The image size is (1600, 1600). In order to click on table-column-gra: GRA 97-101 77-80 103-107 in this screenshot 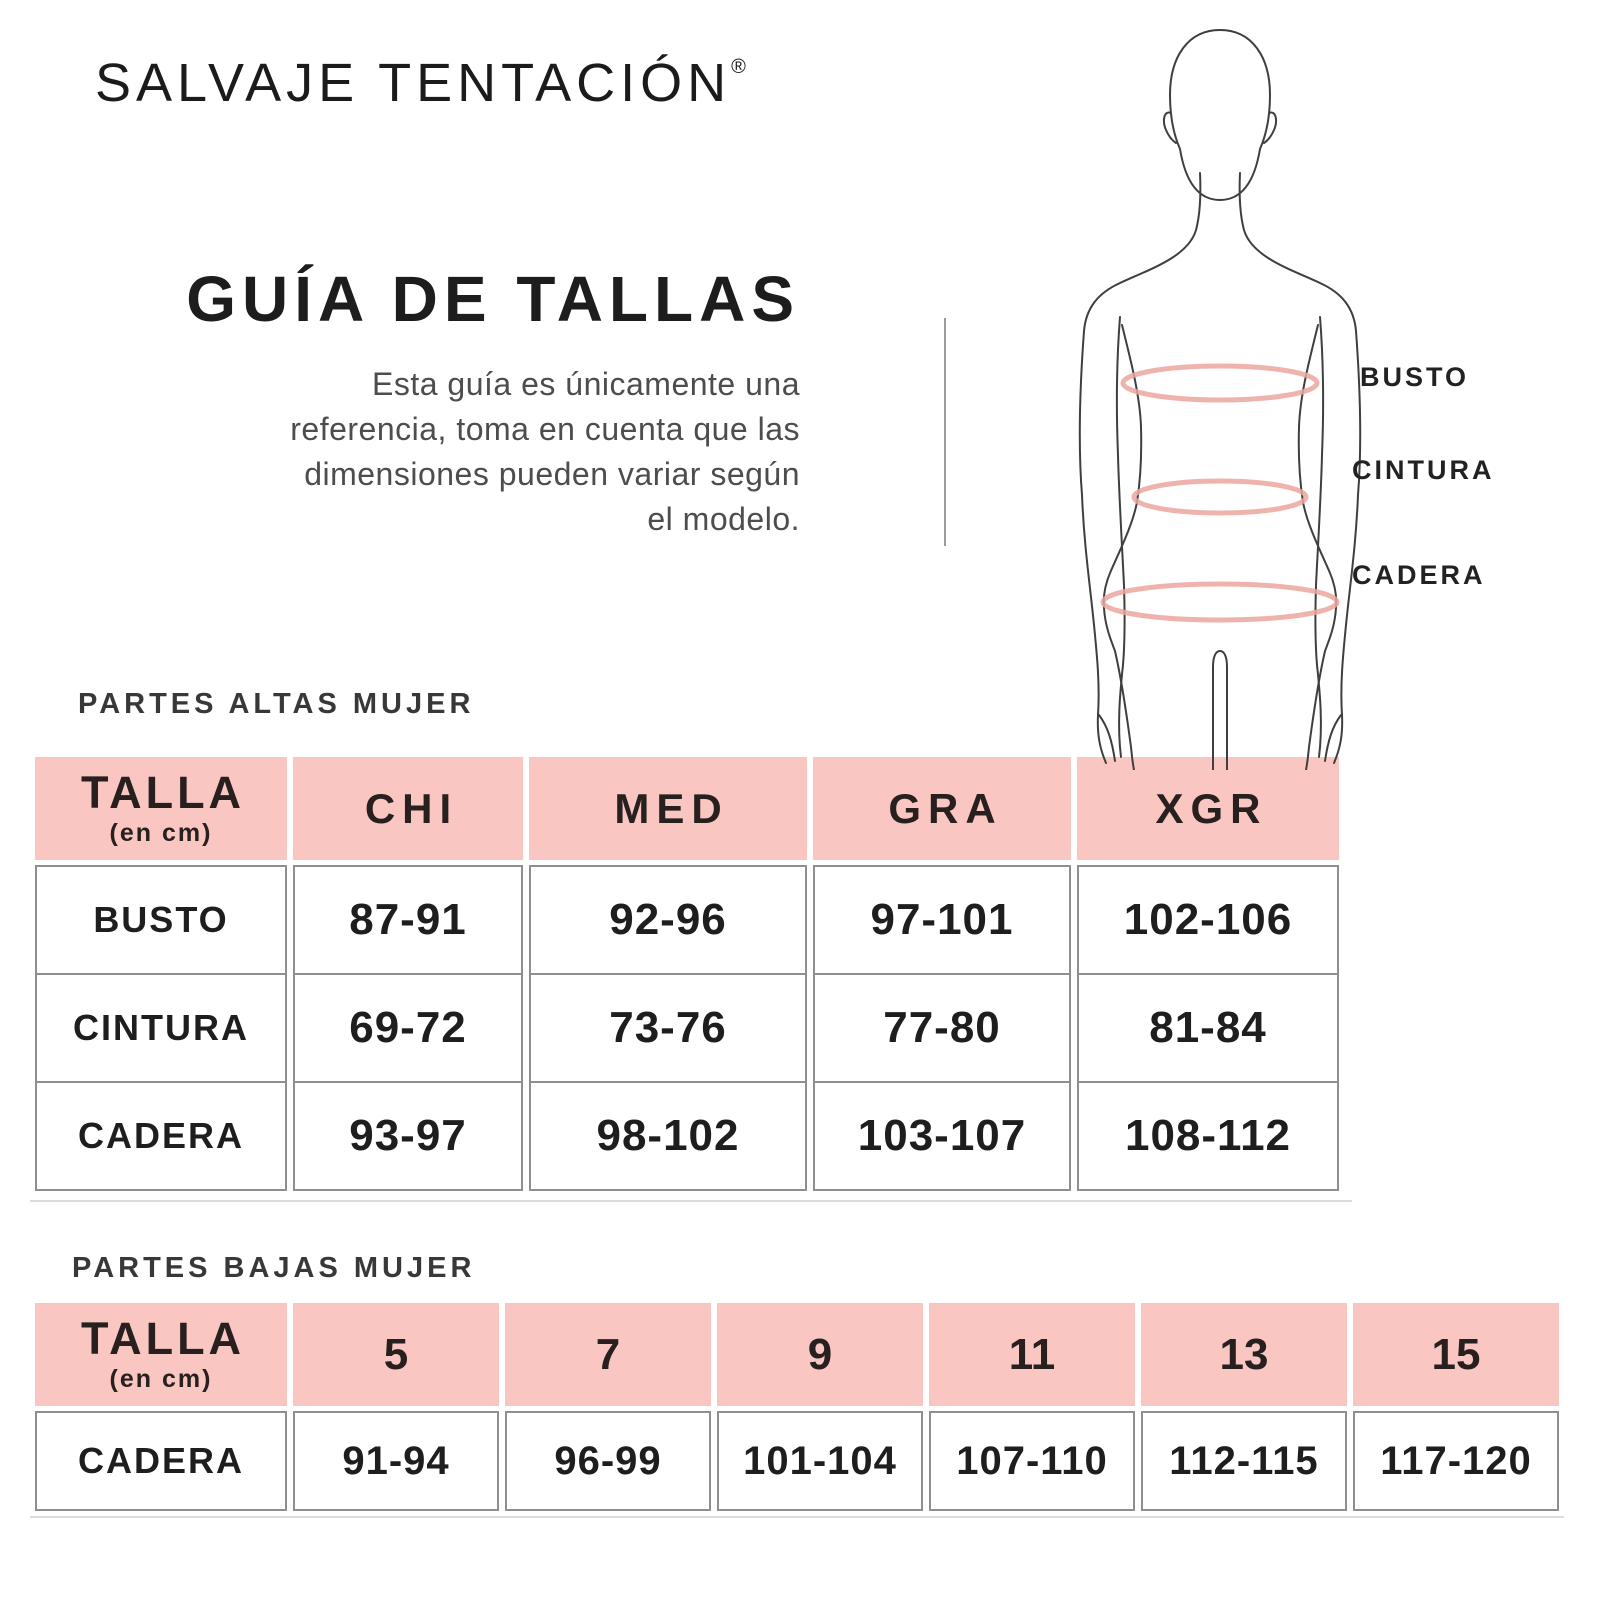, I will do `click(942, 974)`.